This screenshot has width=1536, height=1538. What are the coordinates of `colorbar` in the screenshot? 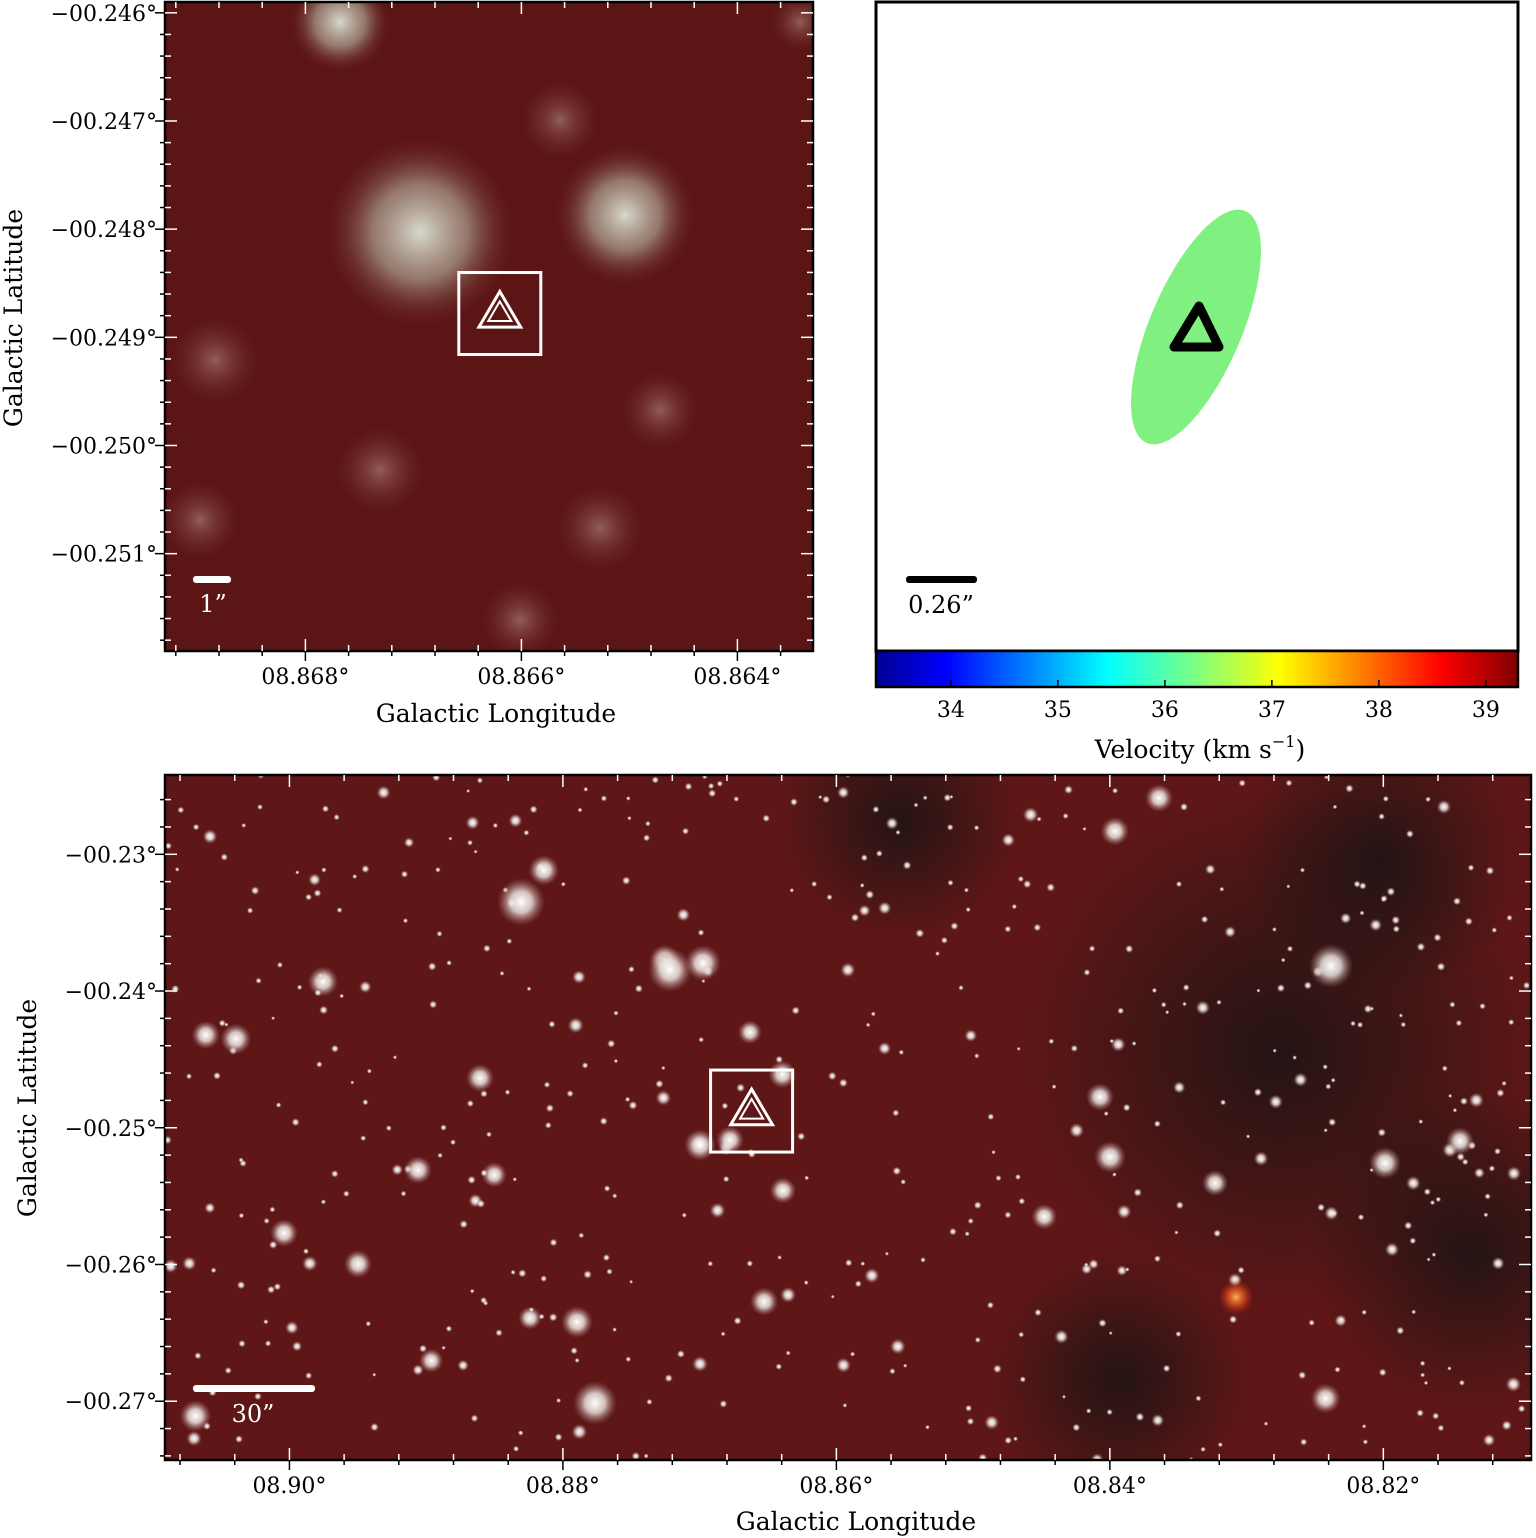 It's located at (1197, 669).